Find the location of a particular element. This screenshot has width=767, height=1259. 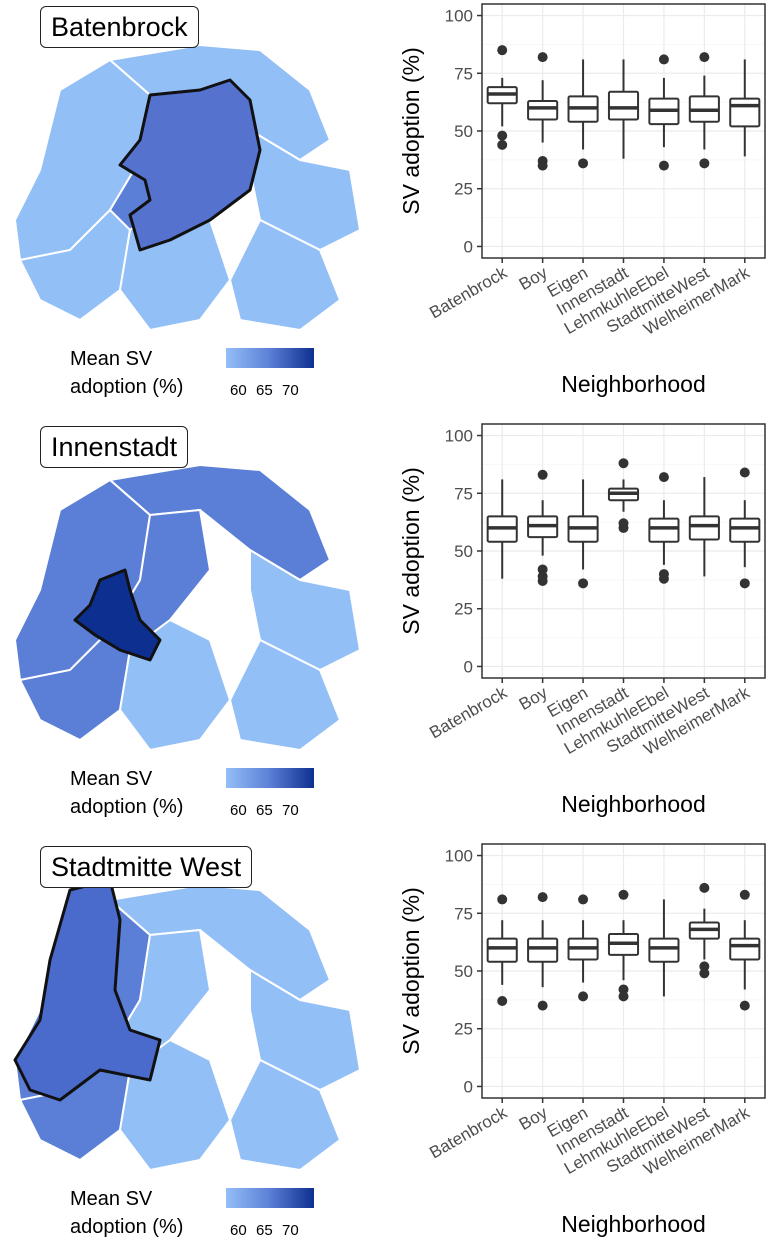

y-tick-label: 50 is located at coordinates (463, 131).